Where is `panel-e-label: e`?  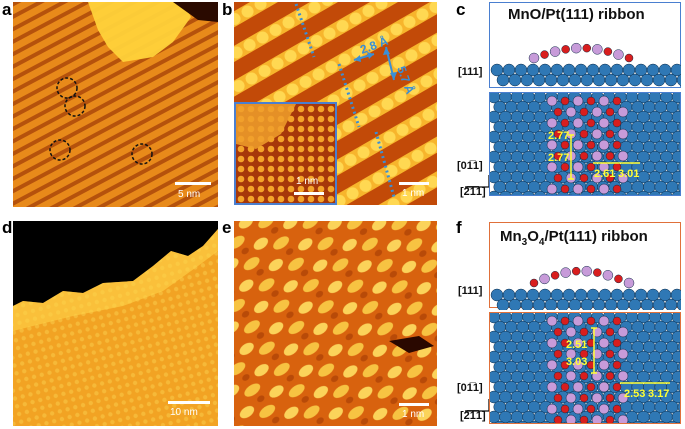 panel-e-label: e is located at coordinates (227, 227).